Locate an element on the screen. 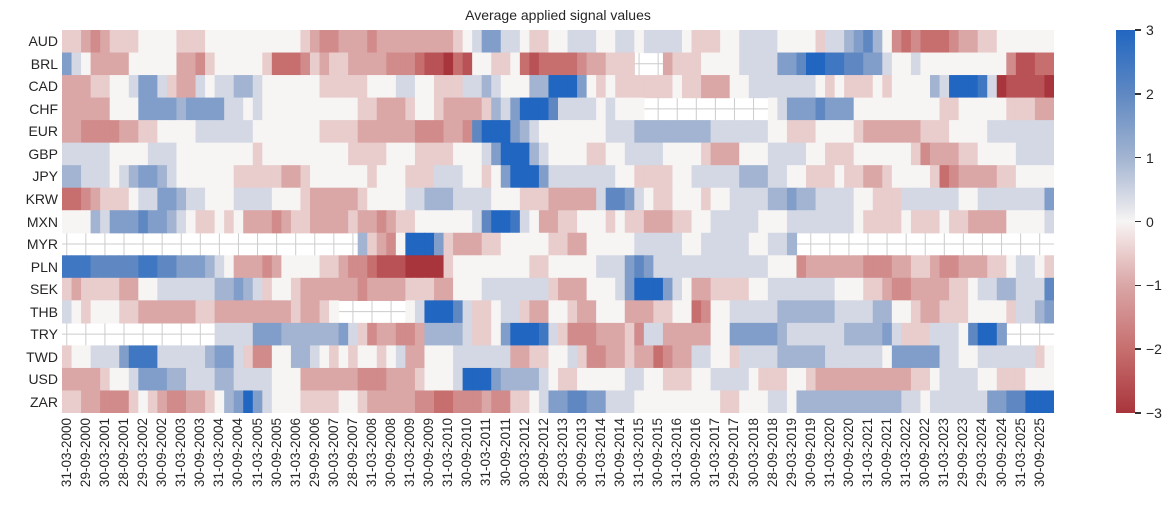 The image size is (1175, 523). y-tick-label: AUD is located at coordinates (43, 41).